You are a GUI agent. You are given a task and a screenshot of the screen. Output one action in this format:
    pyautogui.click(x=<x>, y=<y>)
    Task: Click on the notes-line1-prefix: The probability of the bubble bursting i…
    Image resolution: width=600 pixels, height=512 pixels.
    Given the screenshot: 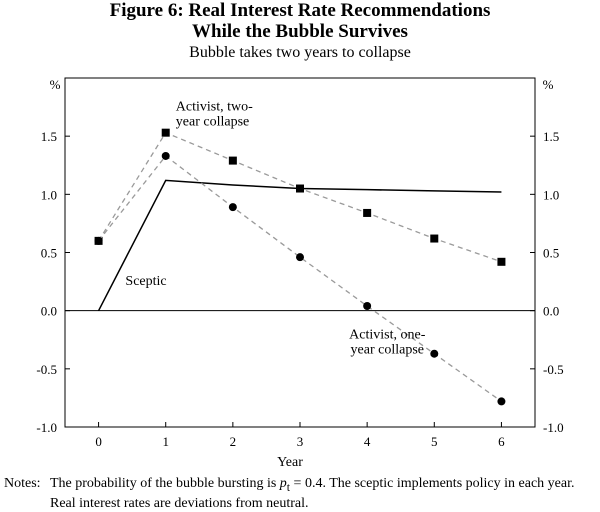 What is the action you would take?
    pyautogui.click(x=165, y=483)
    